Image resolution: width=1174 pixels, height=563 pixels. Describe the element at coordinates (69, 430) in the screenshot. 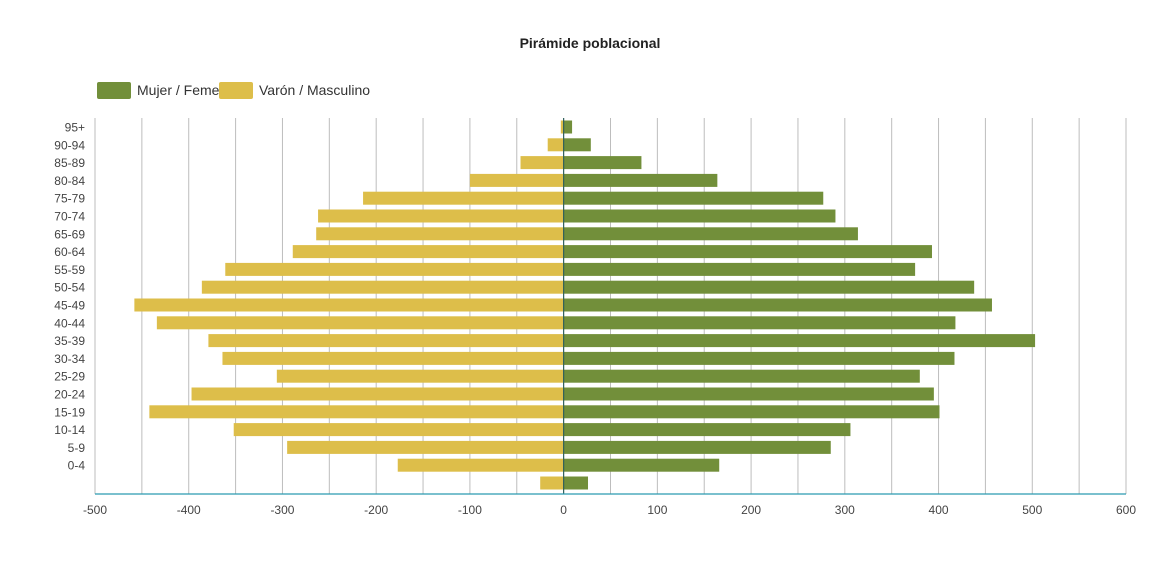

I see `y-tick-label: 10-14` at that location.